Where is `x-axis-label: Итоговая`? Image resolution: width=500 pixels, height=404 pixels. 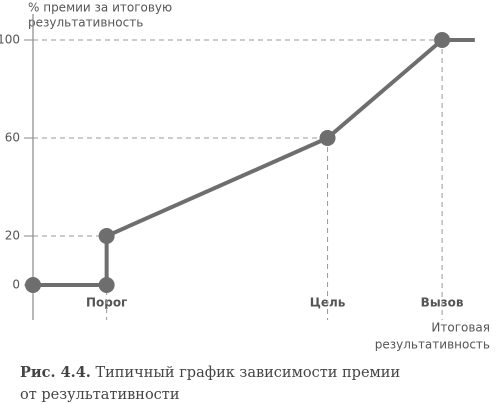 x-axis-label: Итоговая is located at coordinates (460, 328).